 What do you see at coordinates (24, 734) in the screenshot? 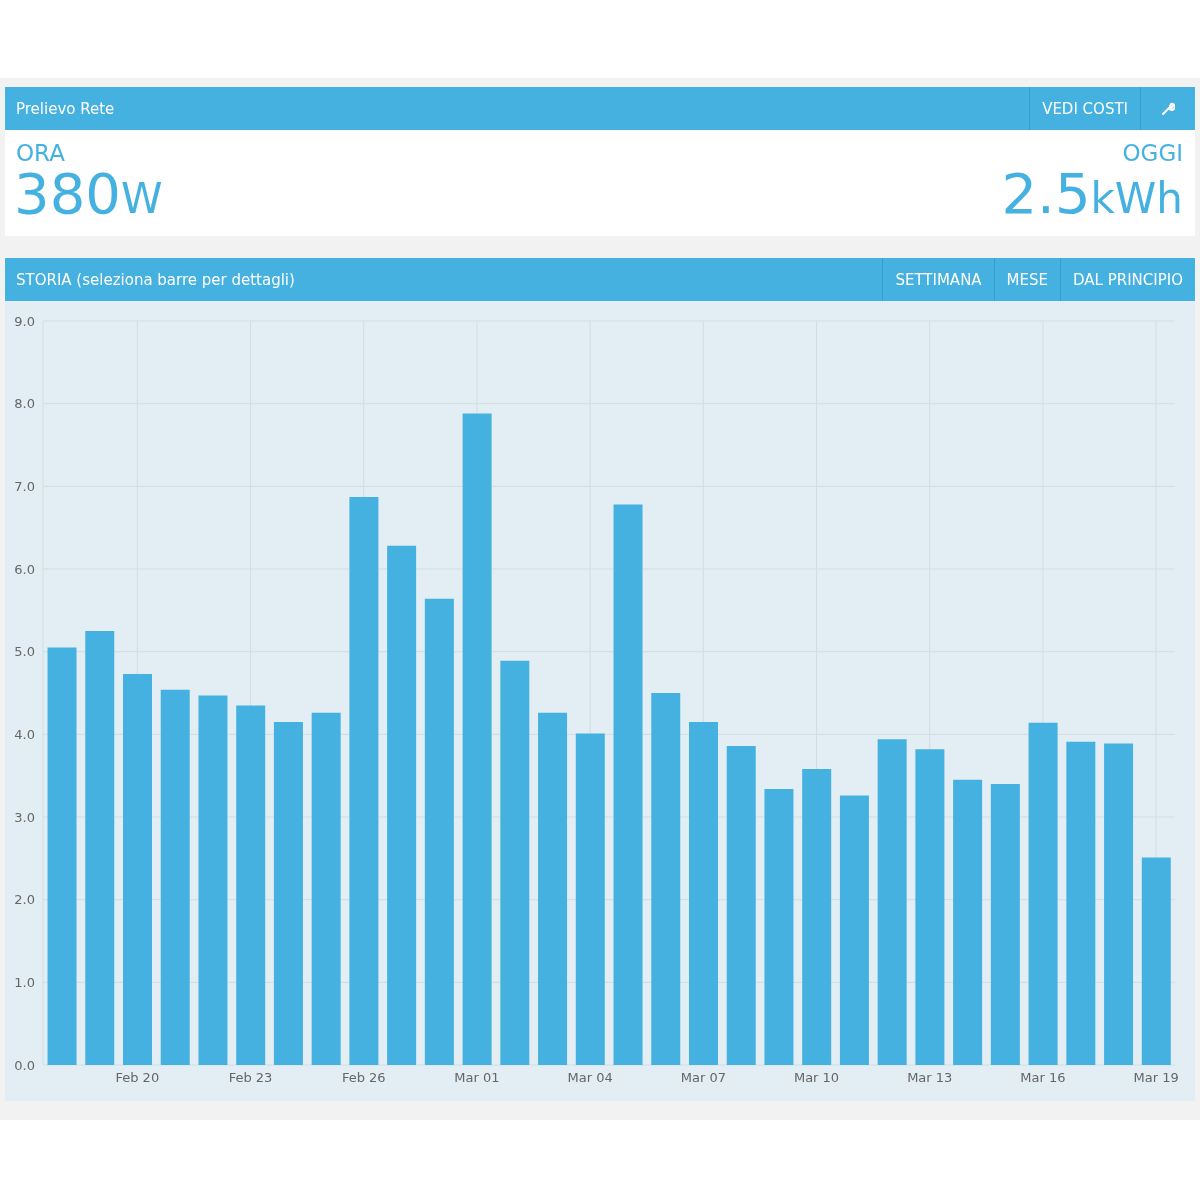
I see `y-tick-label: 4.0` at bounding box center [24, 734].